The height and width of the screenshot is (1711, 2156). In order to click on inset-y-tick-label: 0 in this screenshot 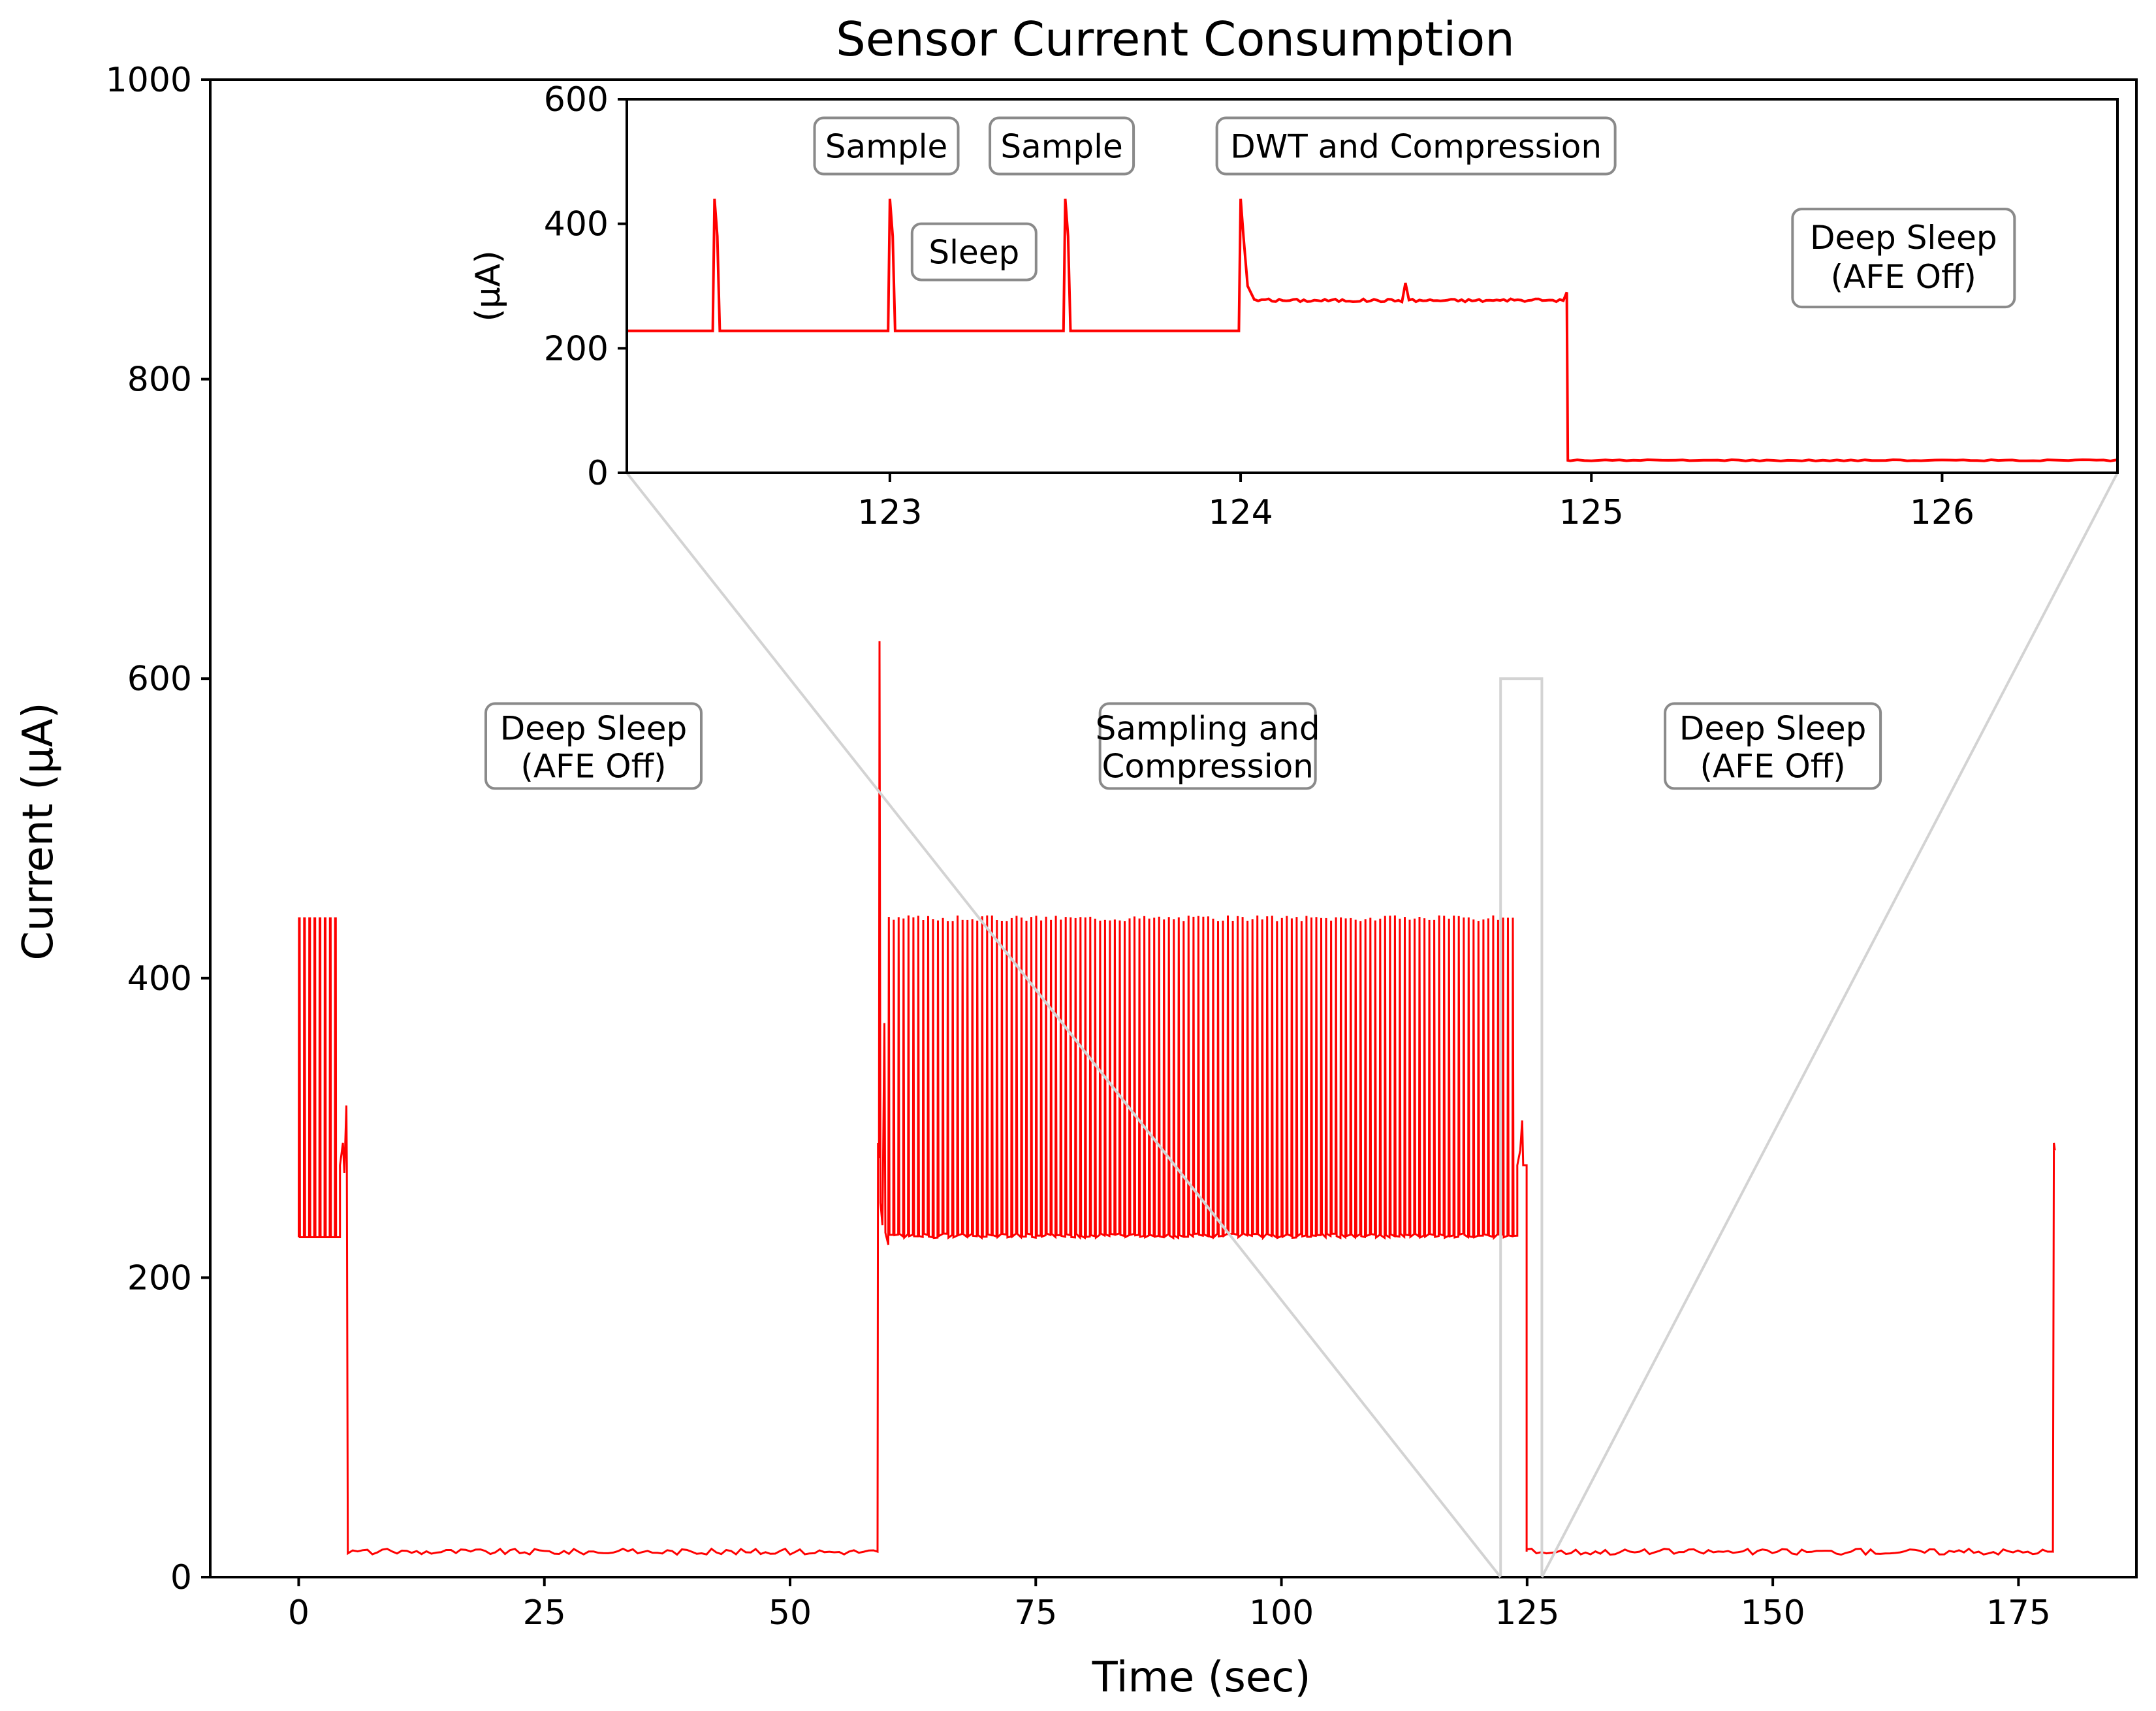, I will do `click(598, 473)`.